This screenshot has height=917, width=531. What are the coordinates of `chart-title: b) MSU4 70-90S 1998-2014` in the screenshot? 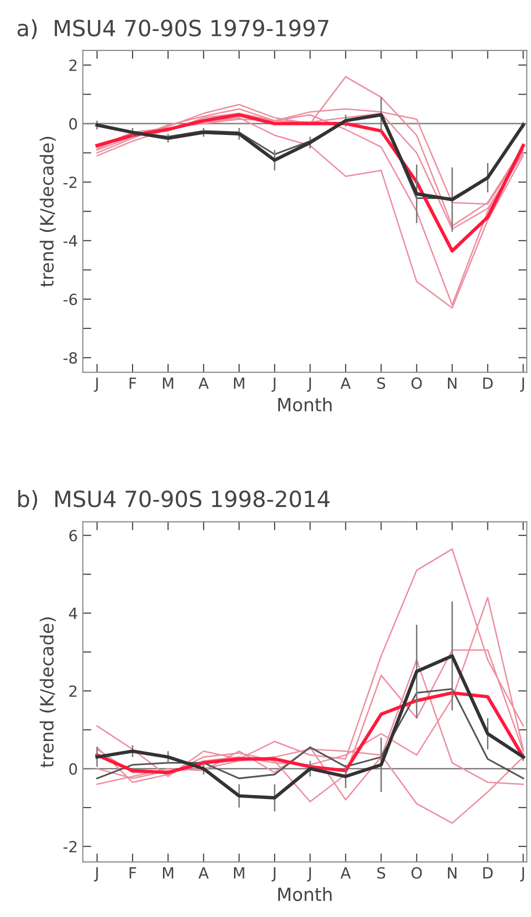 It's located at (174, 500).